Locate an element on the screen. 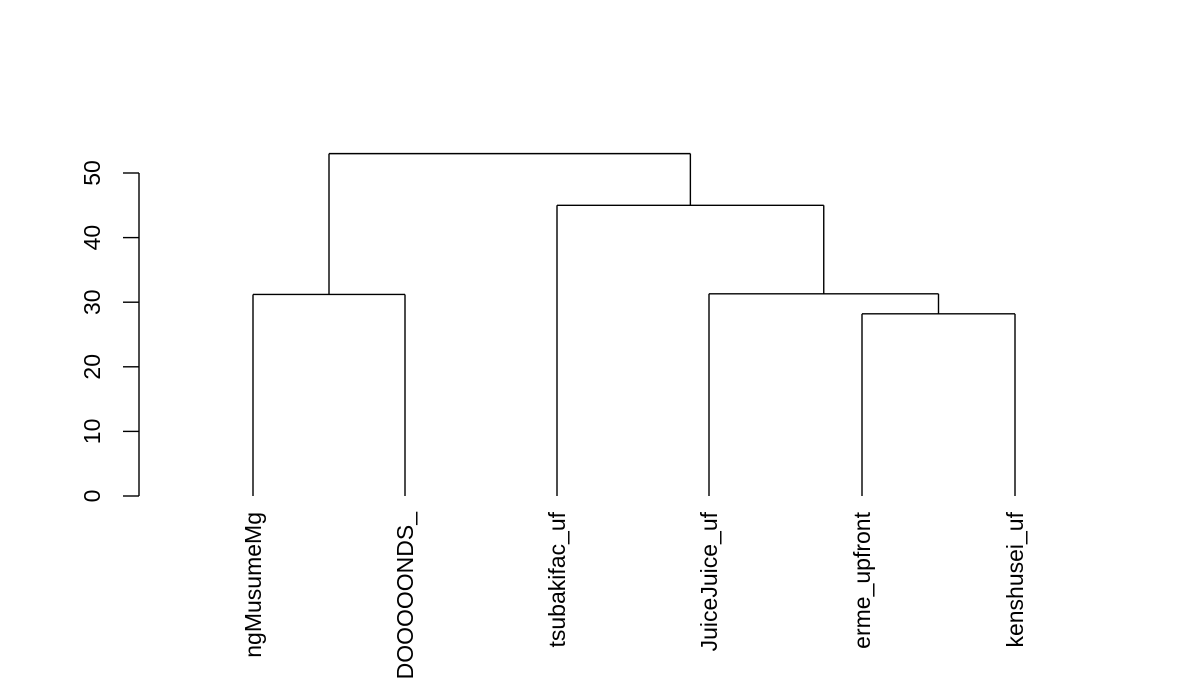  y-tick-label-30: 30 is located at coordinates (92, 302).